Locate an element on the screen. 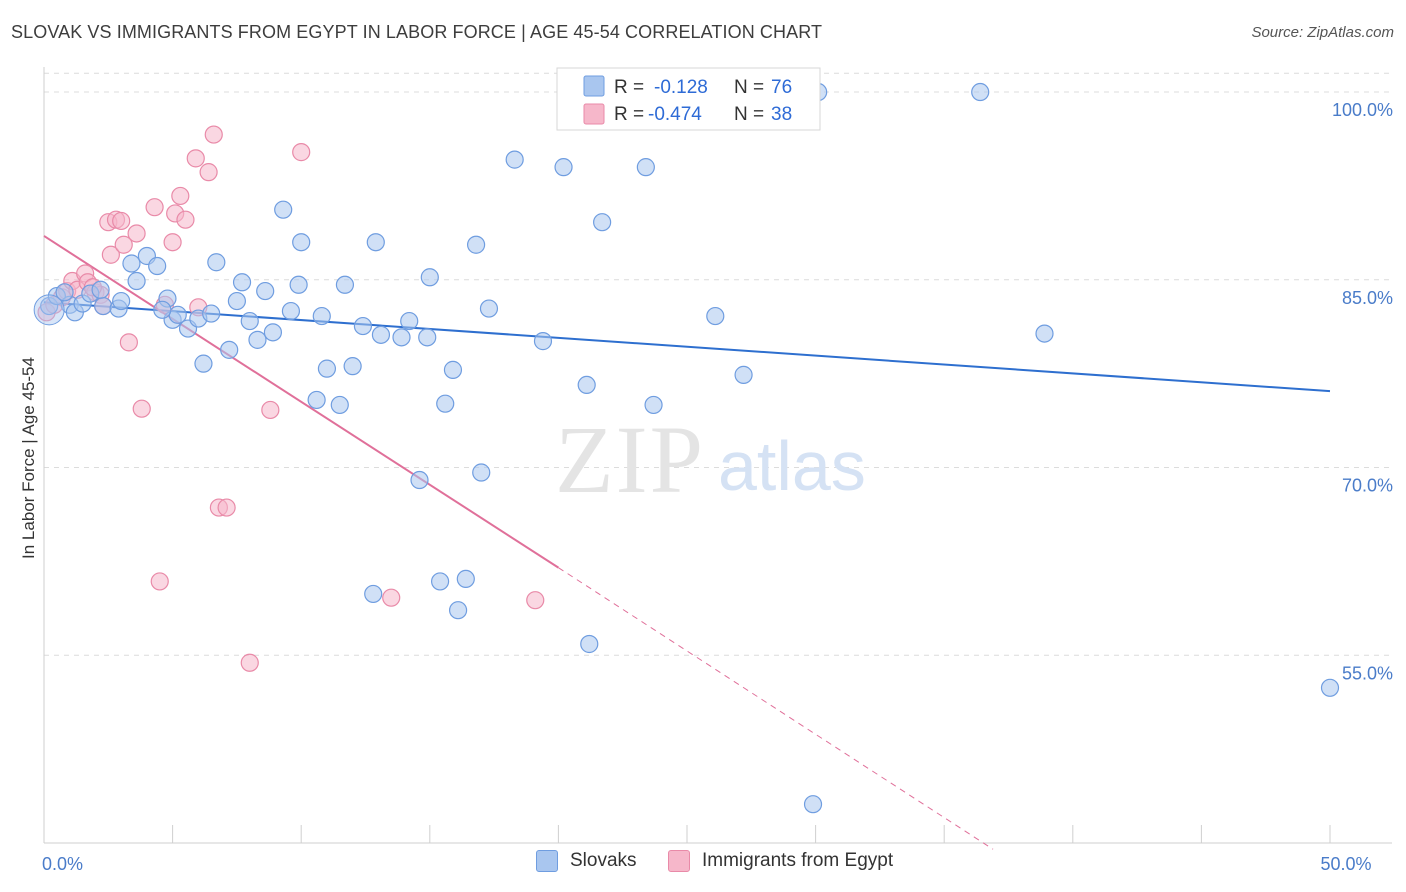 Image resolution: width=1406 pixels, height=892 pixels. legend-item-slovaks: Slovaks is located at coordinates (586, 861).